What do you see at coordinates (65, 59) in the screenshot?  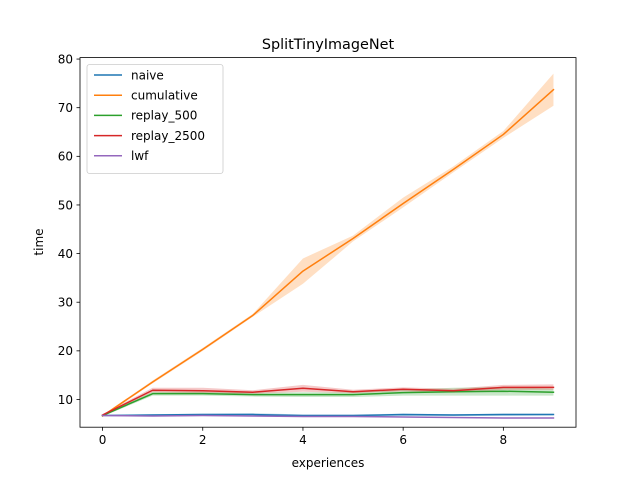 I see `y-tick-label: 80` at bounding box center [65, 59].